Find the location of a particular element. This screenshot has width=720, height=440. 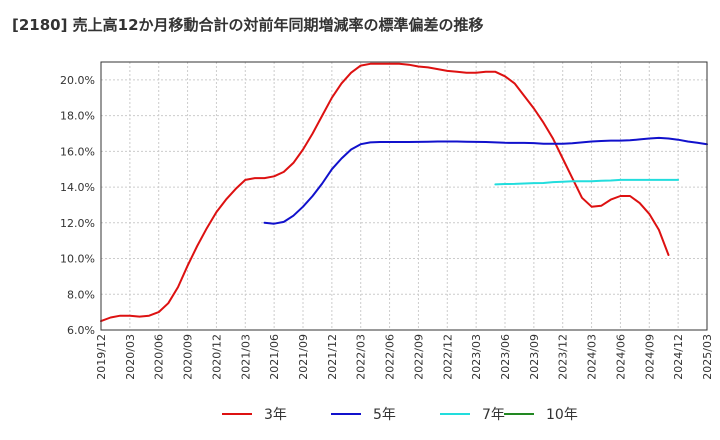

y-tick-label: 10.0% is located at coordinates (77, 259).